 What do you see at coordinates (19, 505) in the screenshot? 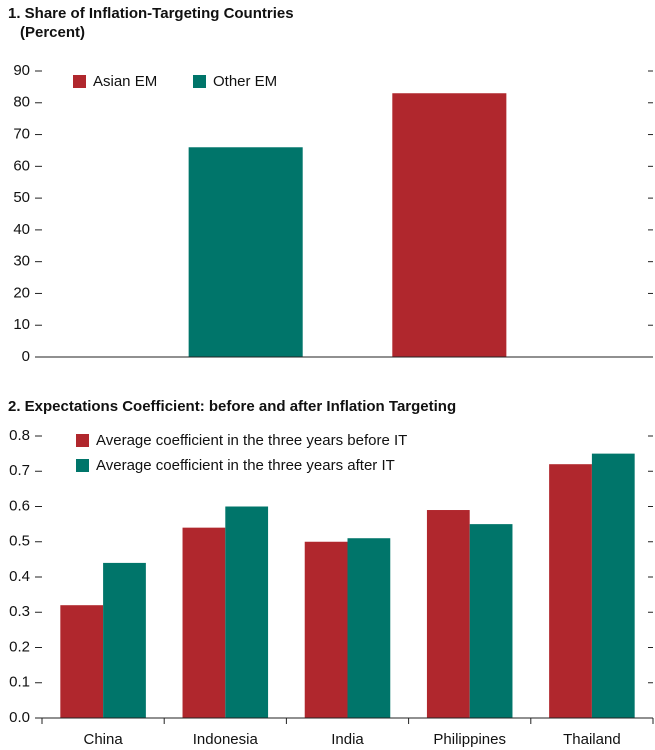
I see `y-tick-label: 0.6` at bounding box center [19, 505].